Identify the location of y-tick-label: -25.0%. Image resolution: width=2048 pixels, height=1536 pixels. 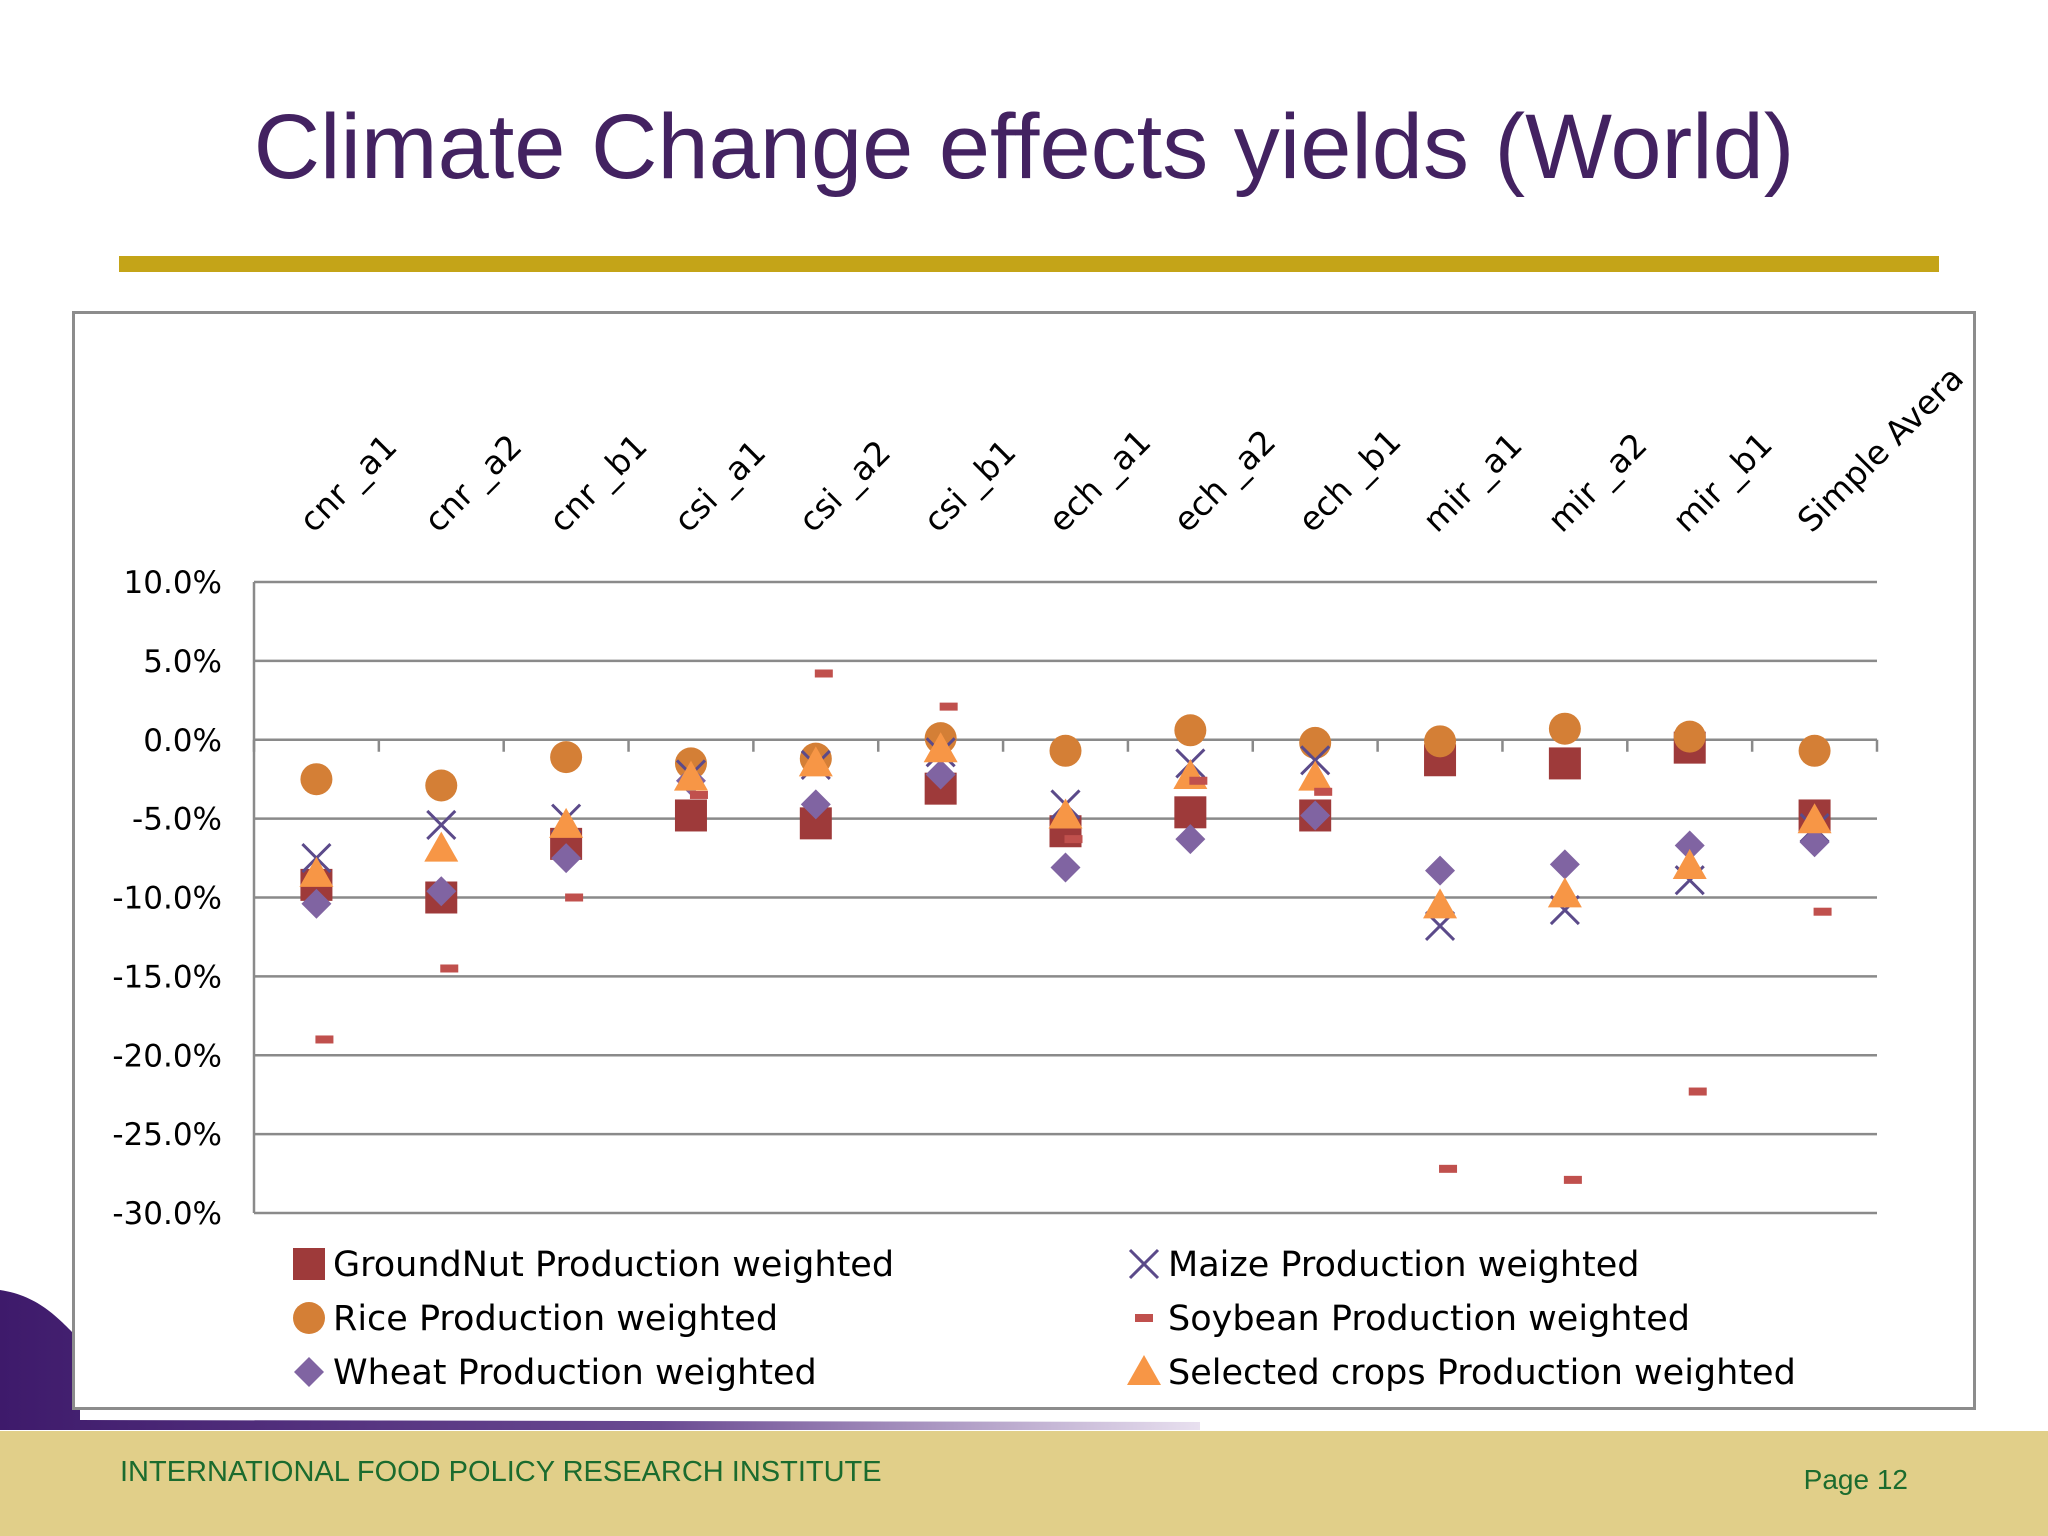
(167, 1135).